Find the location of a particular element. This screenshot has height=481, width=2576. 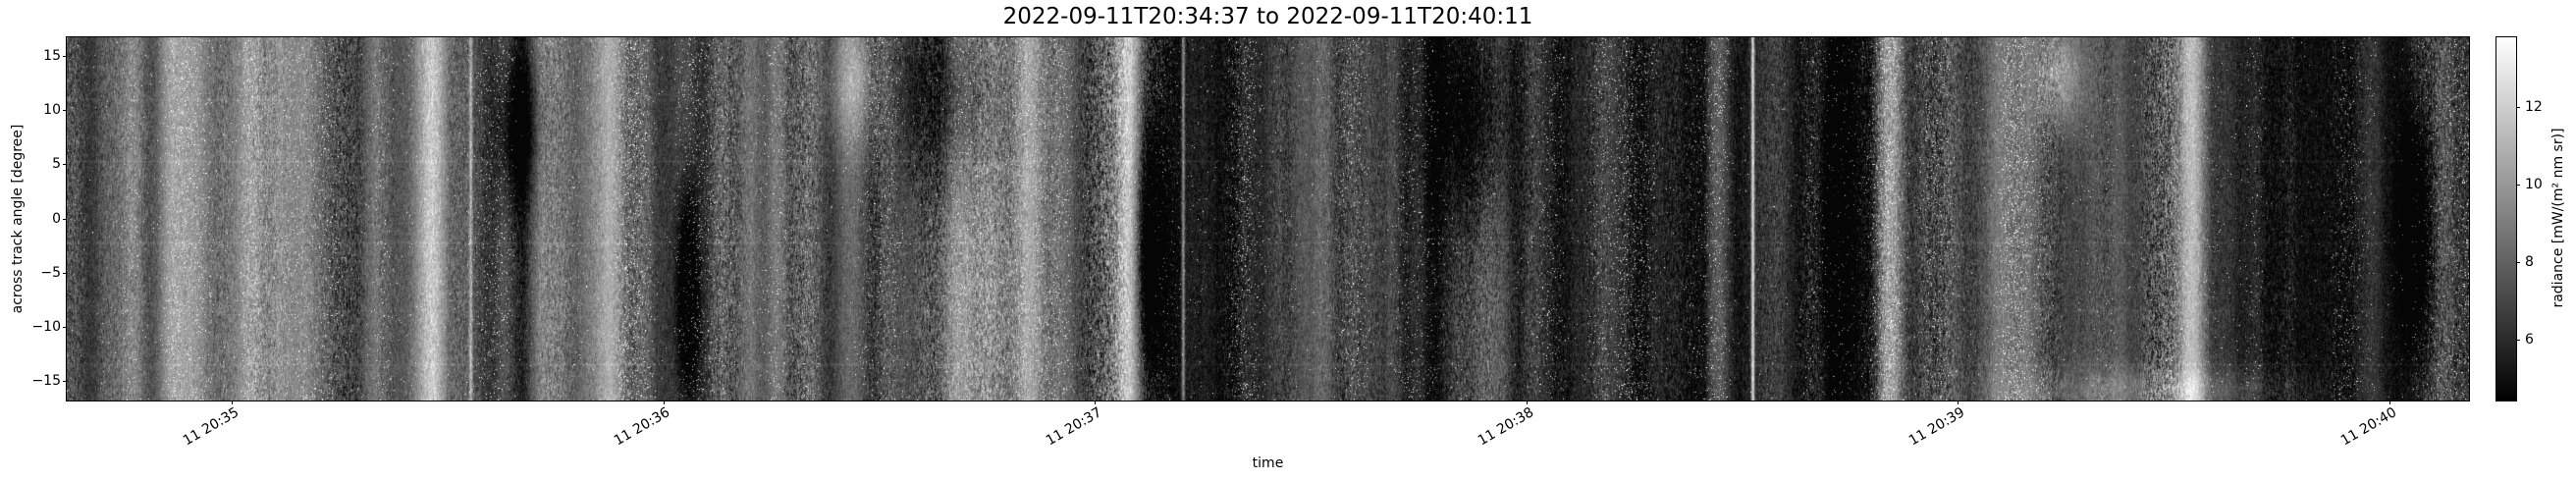

x-tick-label-text: 11 20:39 is located at coordinates (1937, 427).